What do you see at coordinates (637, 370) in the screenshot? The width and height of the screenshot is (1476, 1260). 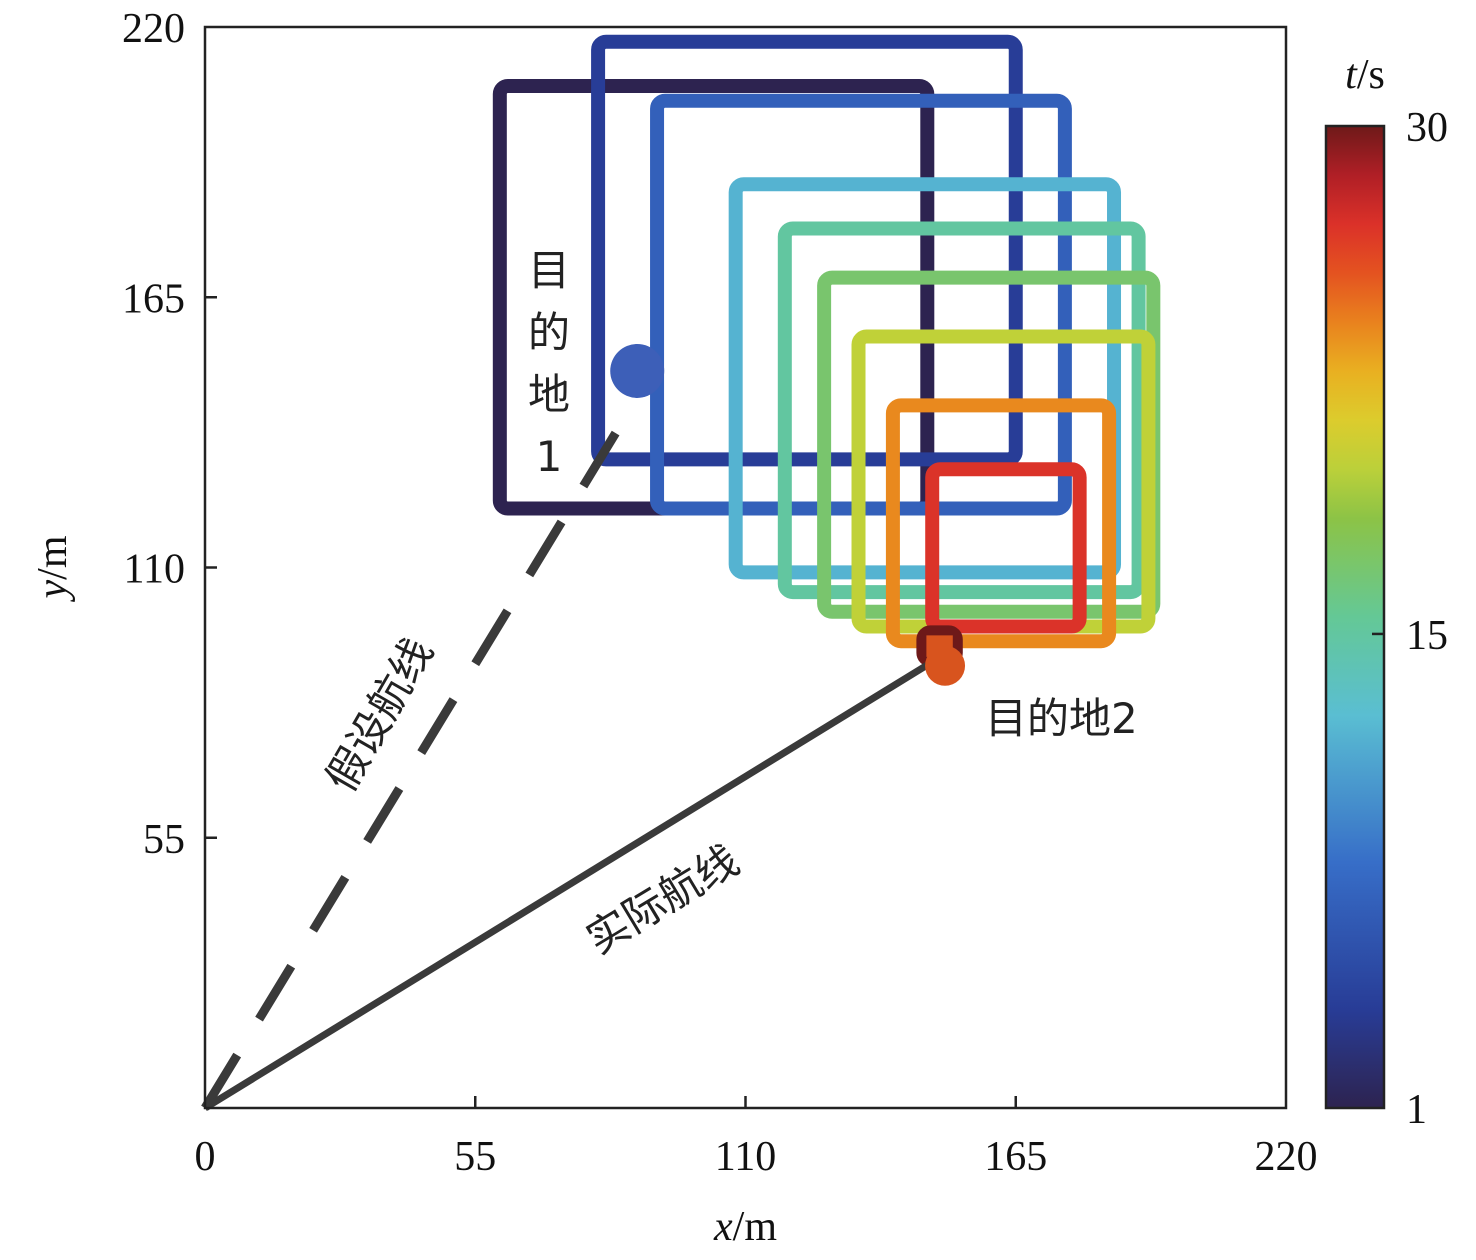 I see `destination1-marker` at bounding box center [637, 370].